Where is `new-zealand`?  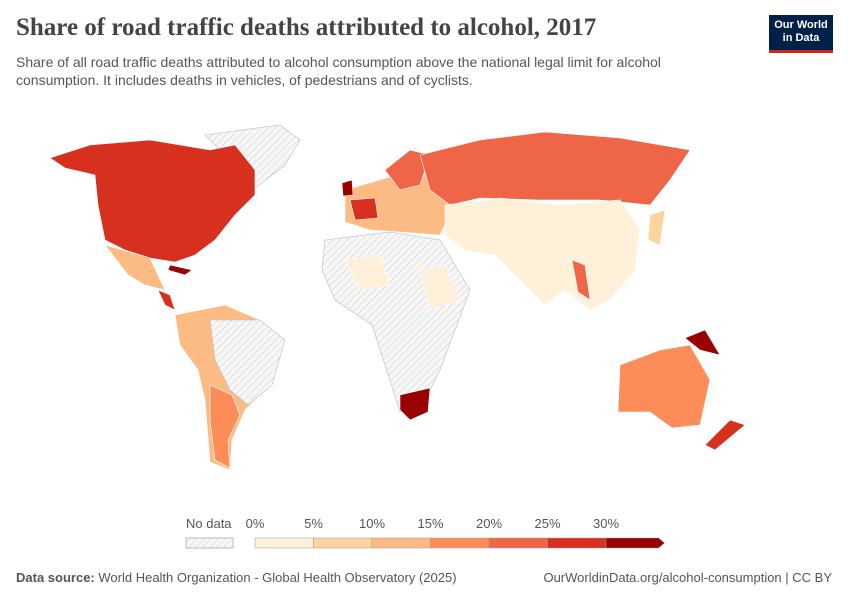 new-zealand is located at coordinates (725, 435).